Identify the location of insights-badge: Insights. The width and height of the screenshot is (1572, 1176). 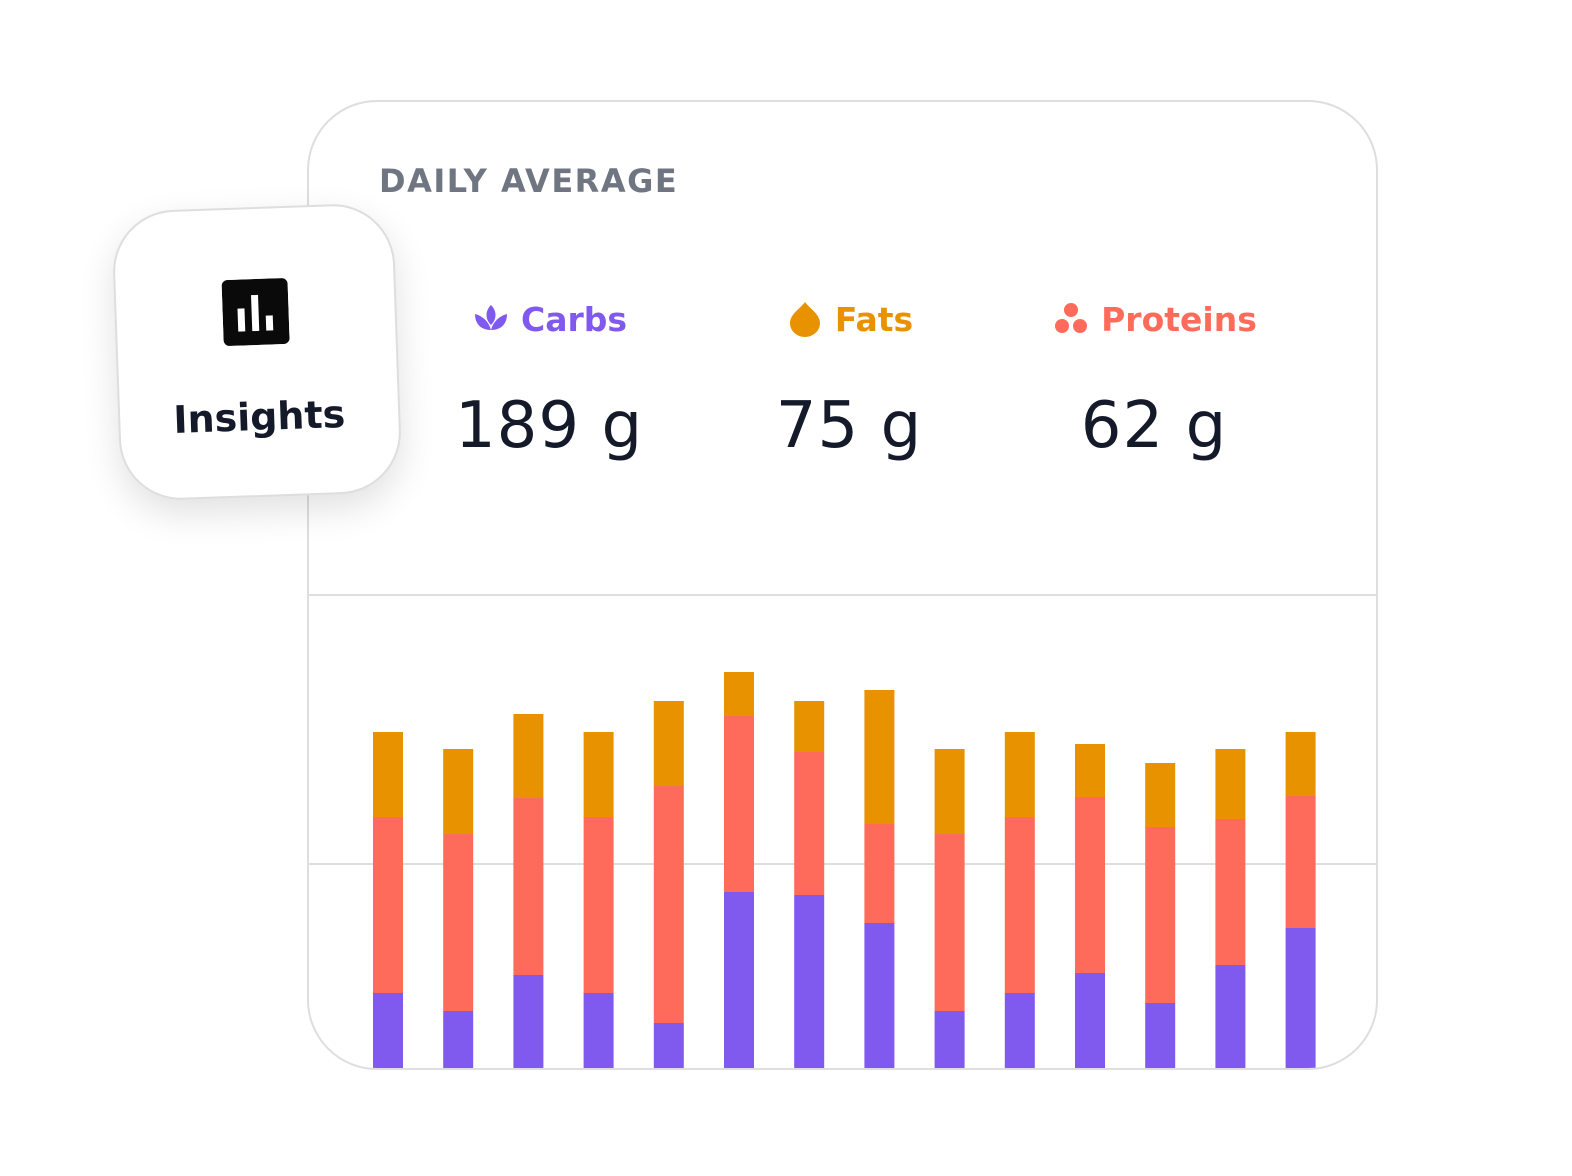
(257, 352).